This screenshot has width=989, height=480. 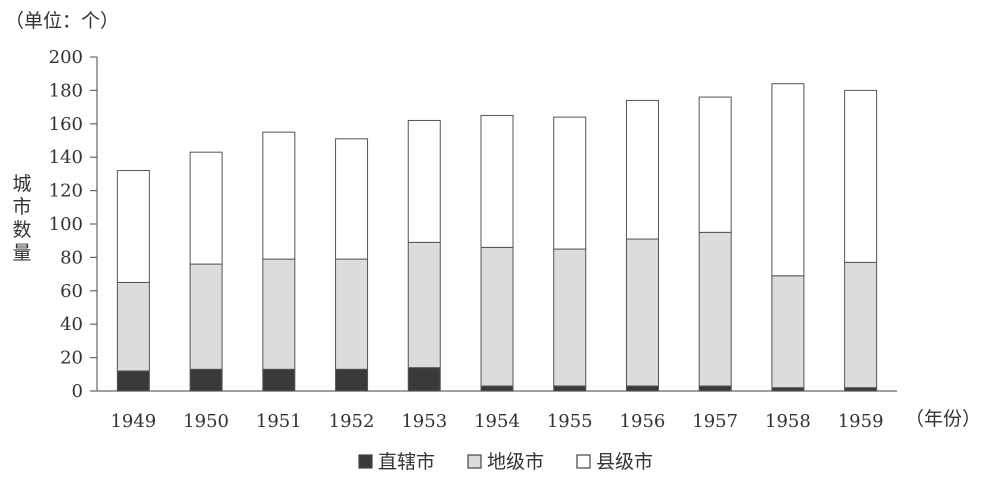 I want to click on legend: 直辖市 地级市 县级市, so click(x=505, y=462).